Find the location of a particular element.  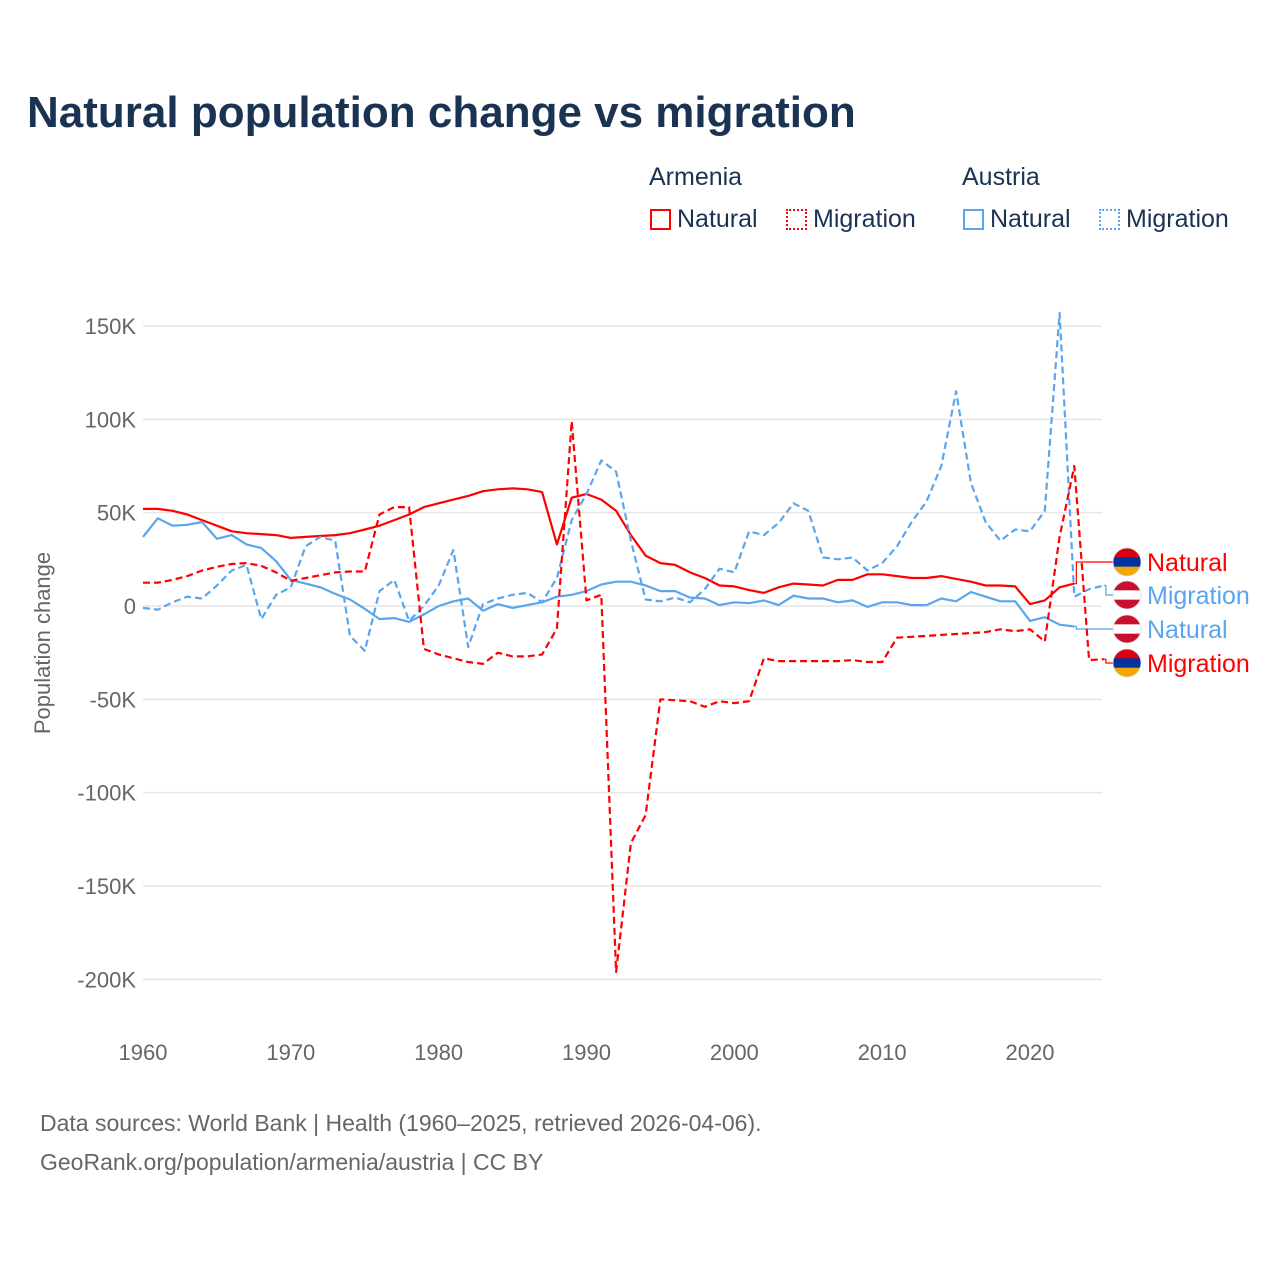

legend-heading-armenia: Armenia is located at coordinates (696, 177).